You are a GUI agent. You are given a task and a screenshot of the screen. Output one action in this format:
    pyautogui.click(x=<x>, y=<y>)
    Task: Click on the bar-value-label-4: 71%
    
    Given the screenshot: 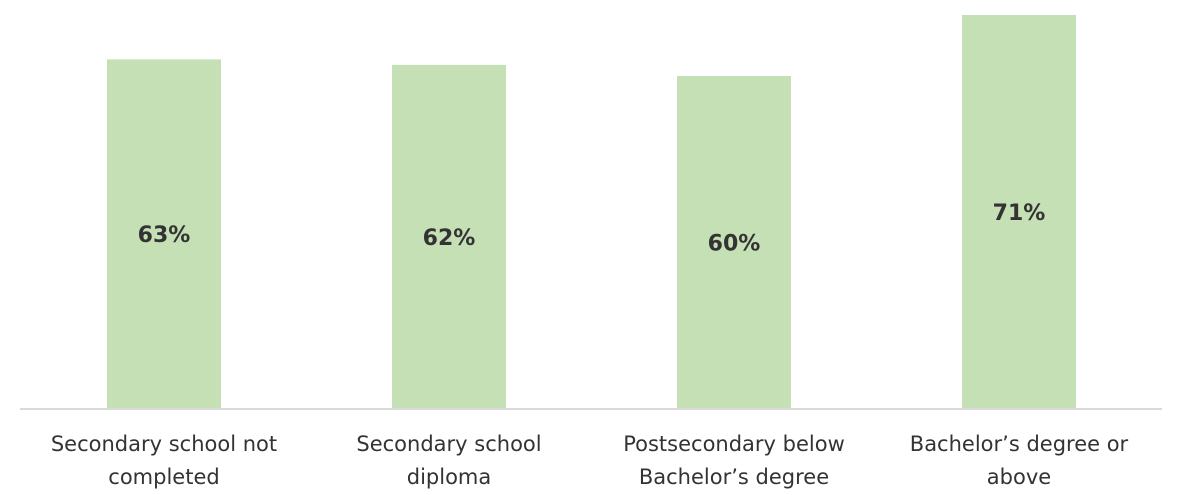 What is the action you would take?
    pyautogui.click(x=1019, y=213)
    